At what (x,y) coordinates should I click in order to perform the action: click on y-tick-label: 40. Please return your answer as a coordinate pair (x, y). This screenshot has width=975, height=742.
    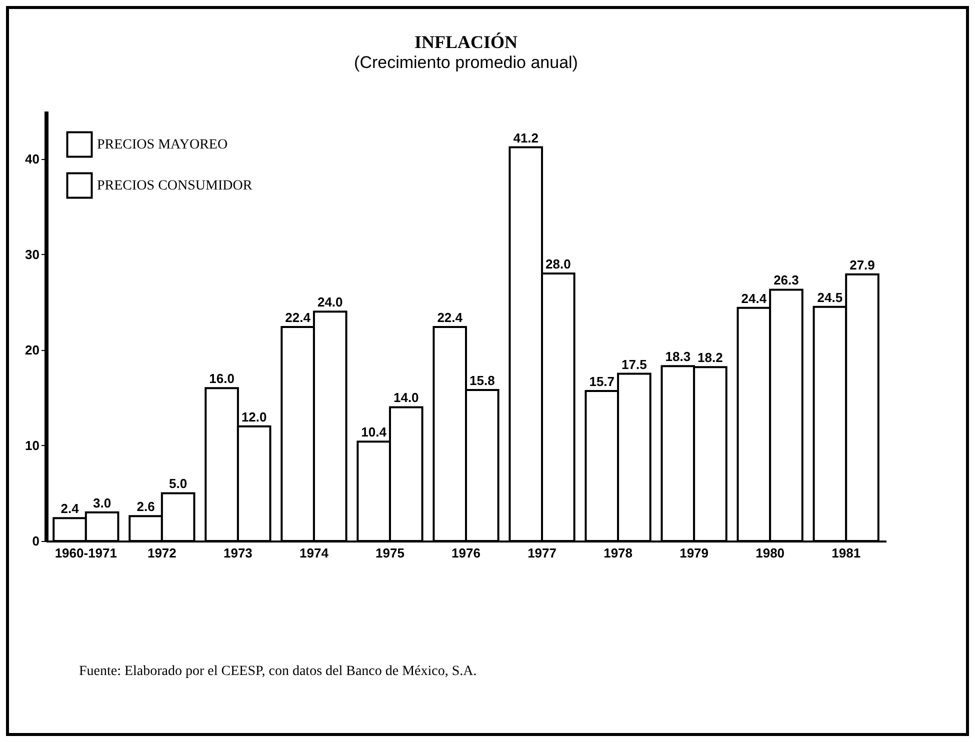
    Looking at the image, I should click on (32, 158).